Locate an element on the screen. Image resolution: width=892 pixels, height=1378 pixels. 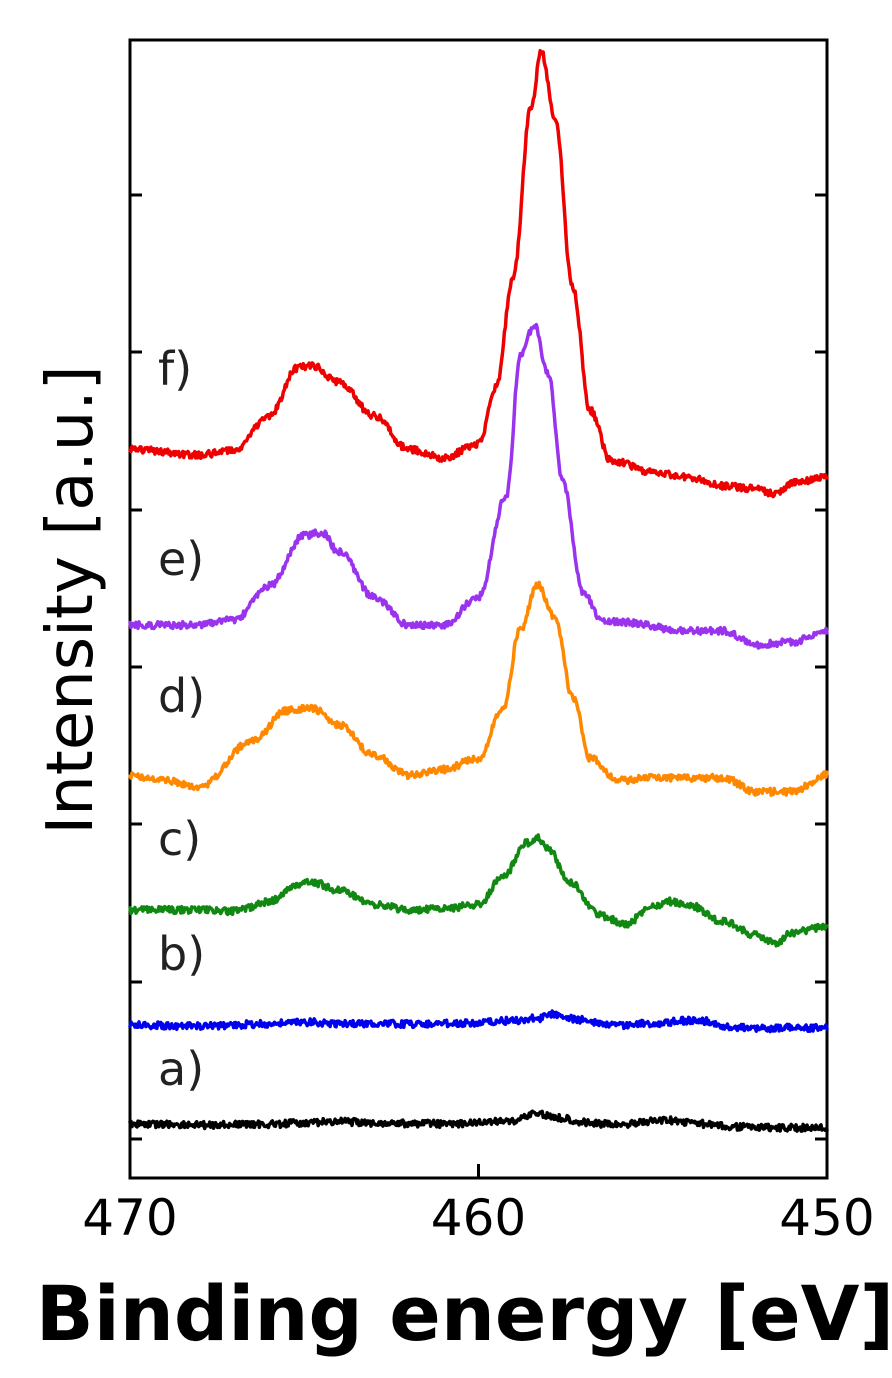
series-label-c: c) is located at coordinates (179, 839).